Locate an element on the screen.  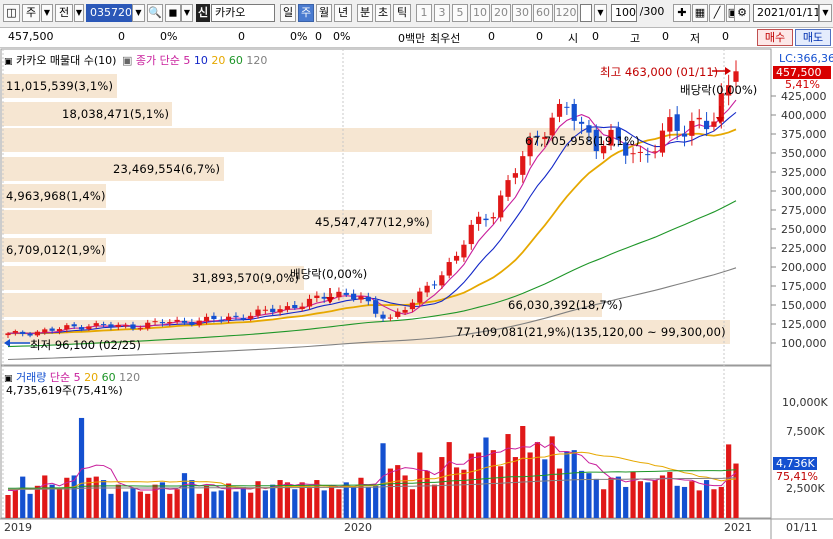
dividend-arrow-2021 is located at coordinates (720, 115).